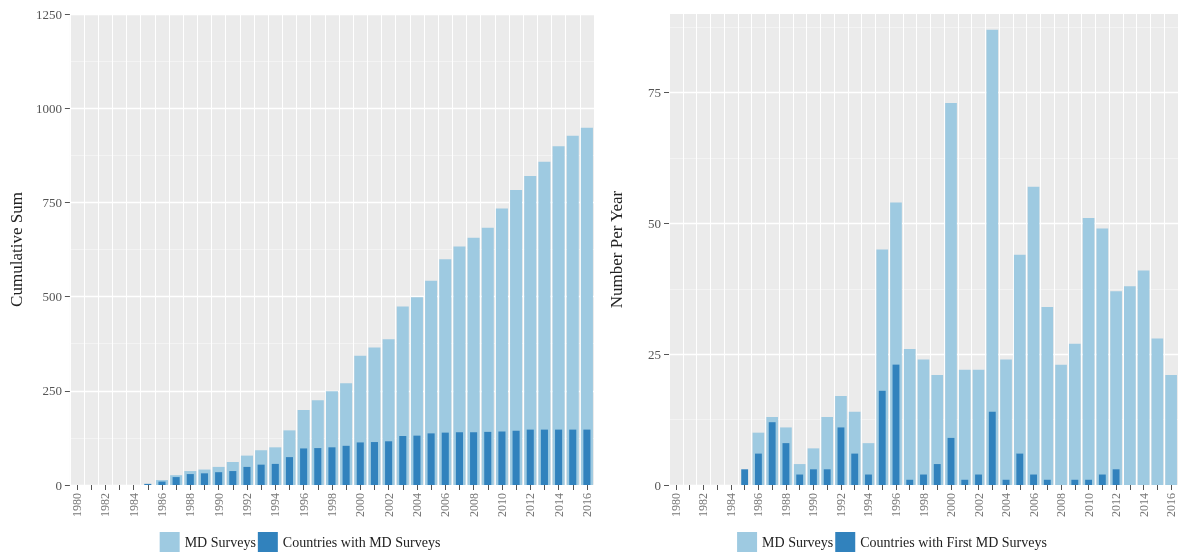 This screenshot has height=557, width=1184. I want to click on x-tick-label: 1984, so click(730, 505).